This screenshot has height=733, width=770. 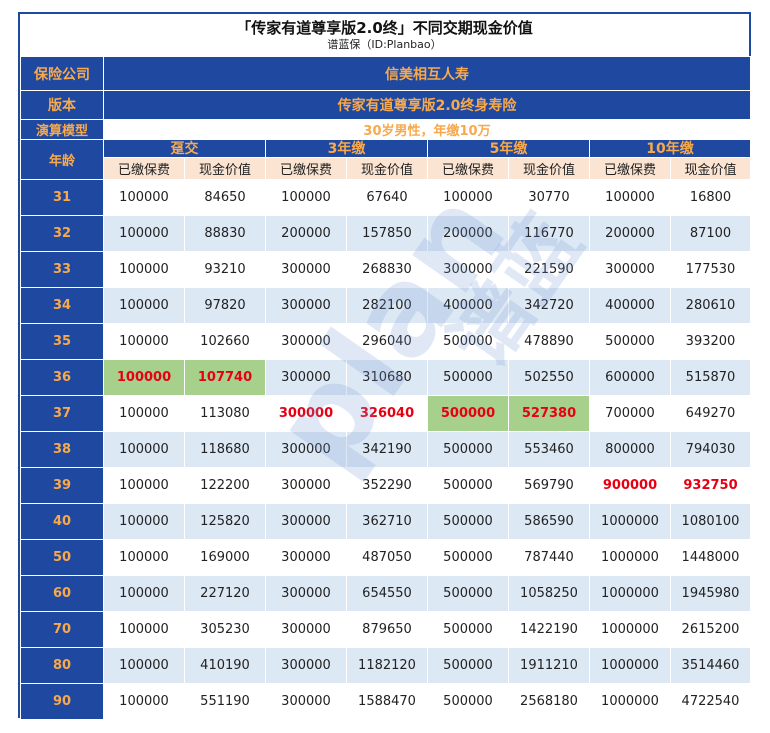 What do you see at coordinates (549, 557) in the screenshot?
I see `cash-value-cell: 787440` at bounding box center [549, 557].